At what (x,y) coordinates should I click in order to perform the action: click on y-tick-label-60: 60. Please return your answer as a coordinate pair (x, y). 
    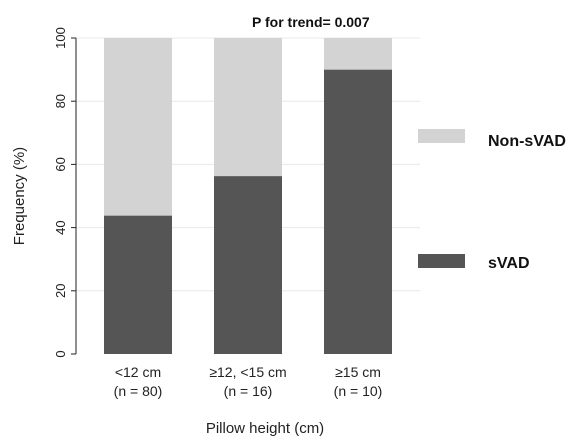
    Looking at the image, I should click on (60, 164).